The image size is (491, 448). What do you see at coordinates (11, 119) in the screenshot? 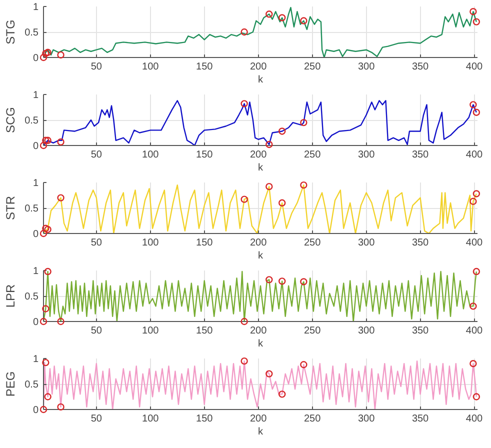
I see `y-axis-title: SCG` at bounding box center [11, 119].